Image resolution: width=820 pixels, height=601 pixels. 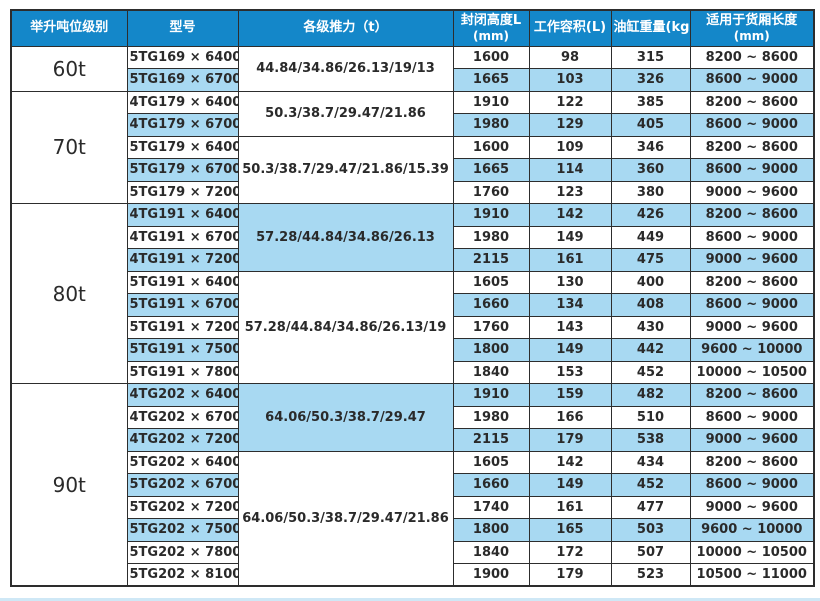 What do you see at coordinates (570, 80) in the screenshot?
I see `working-volume-cell: 103` at bounding box center [570, 80].